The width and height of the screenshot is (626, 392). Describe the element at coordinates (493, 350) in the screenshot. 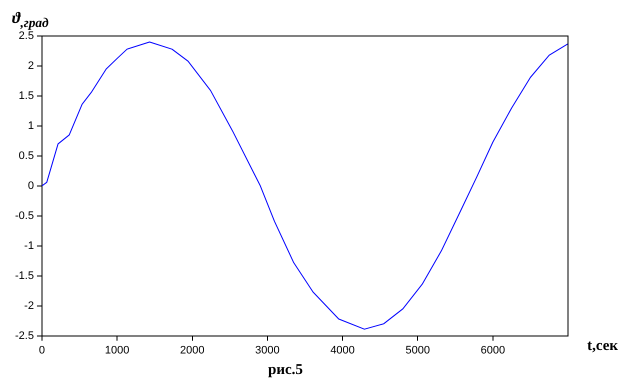

I see `x-tick-label: 6000` at that location.